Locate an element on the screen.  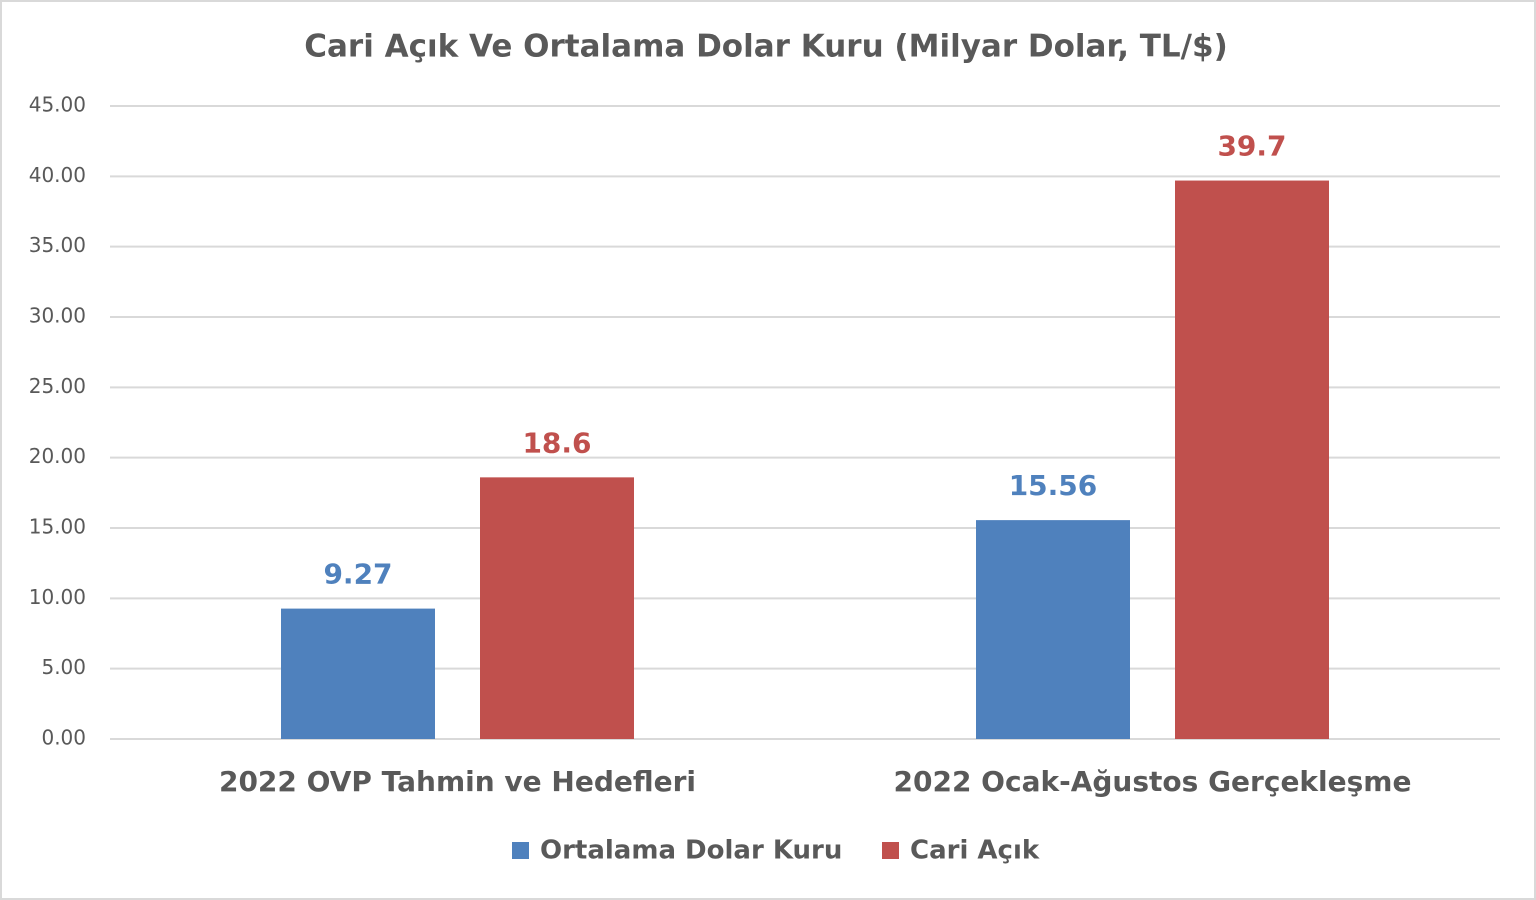
y-tick-label: 10.00 is located at coordinates (57, 597).